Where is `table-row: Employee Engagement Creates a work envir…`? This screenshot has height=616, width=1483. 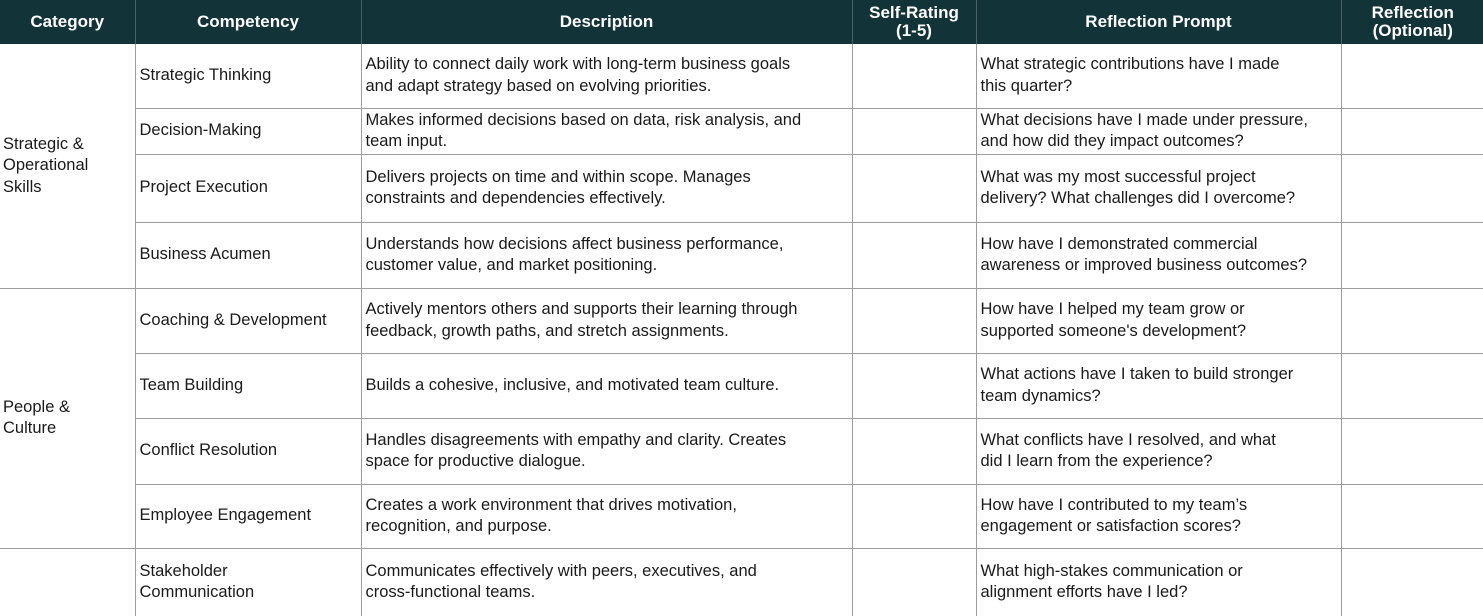 table-row: Employee Engagement Creates a work envir… is located at coordinates (741, 516).